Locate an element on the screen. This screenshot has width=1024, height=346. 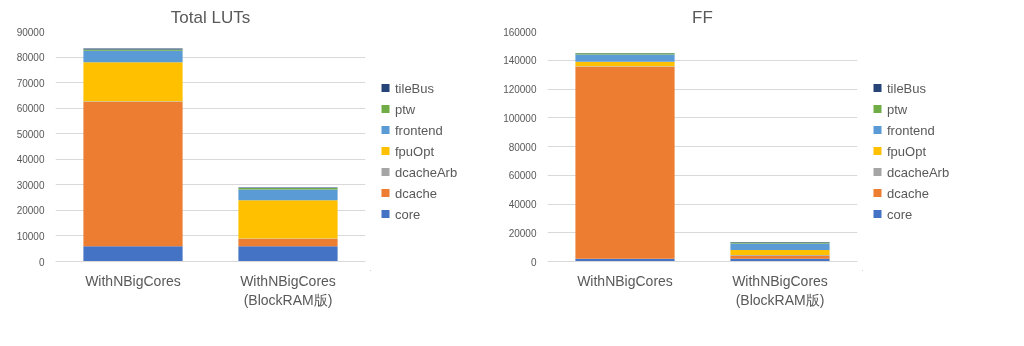
y-tick-label: 120000 is located at coordinates (520, 89).